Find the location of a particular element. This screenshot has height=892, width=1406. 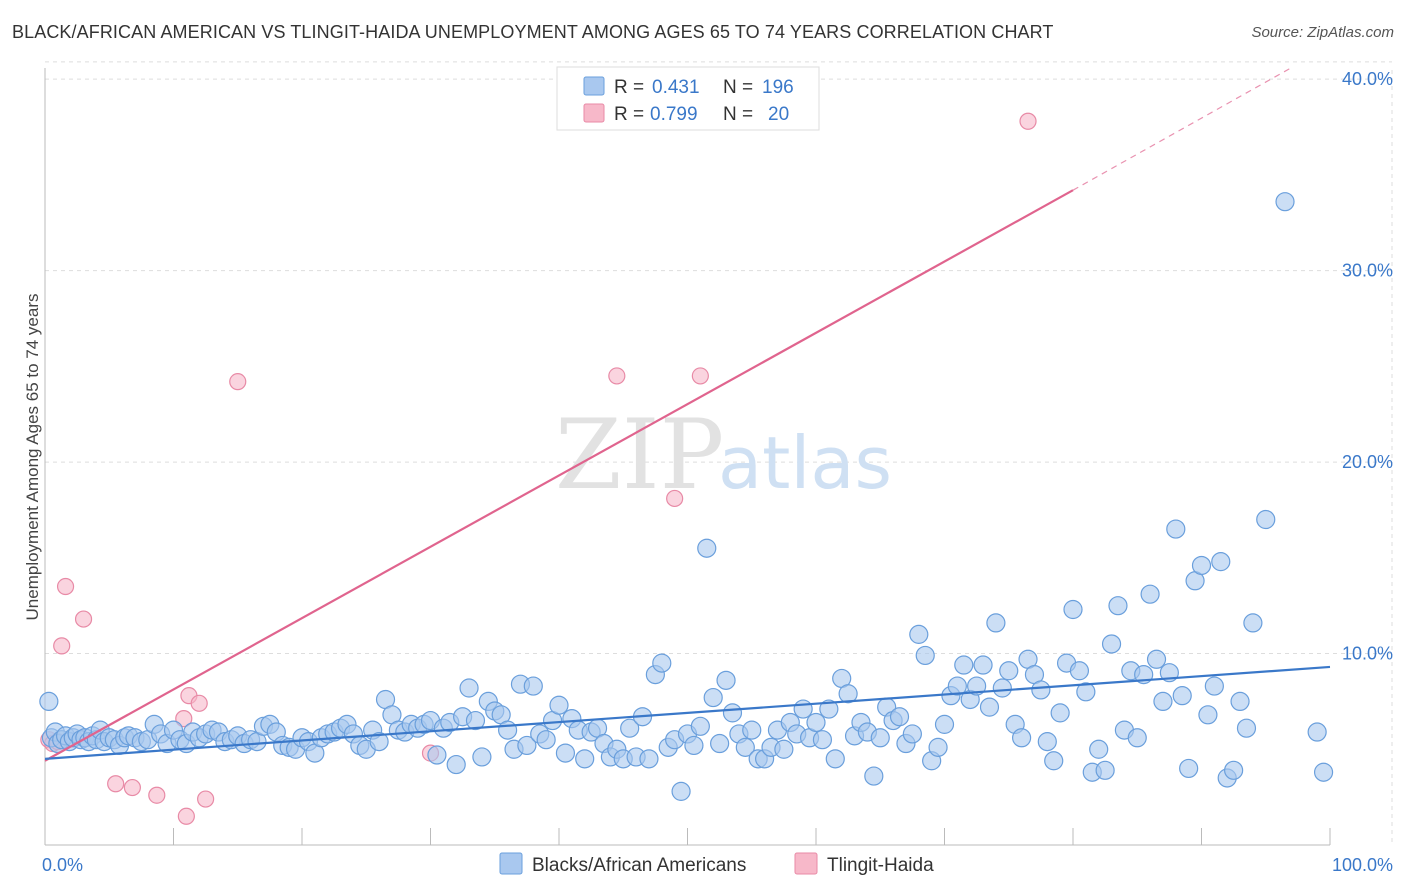

legend: R = 0.431 N = 196 R = 0.799 N = 20 is located at coordinates (688, 98).